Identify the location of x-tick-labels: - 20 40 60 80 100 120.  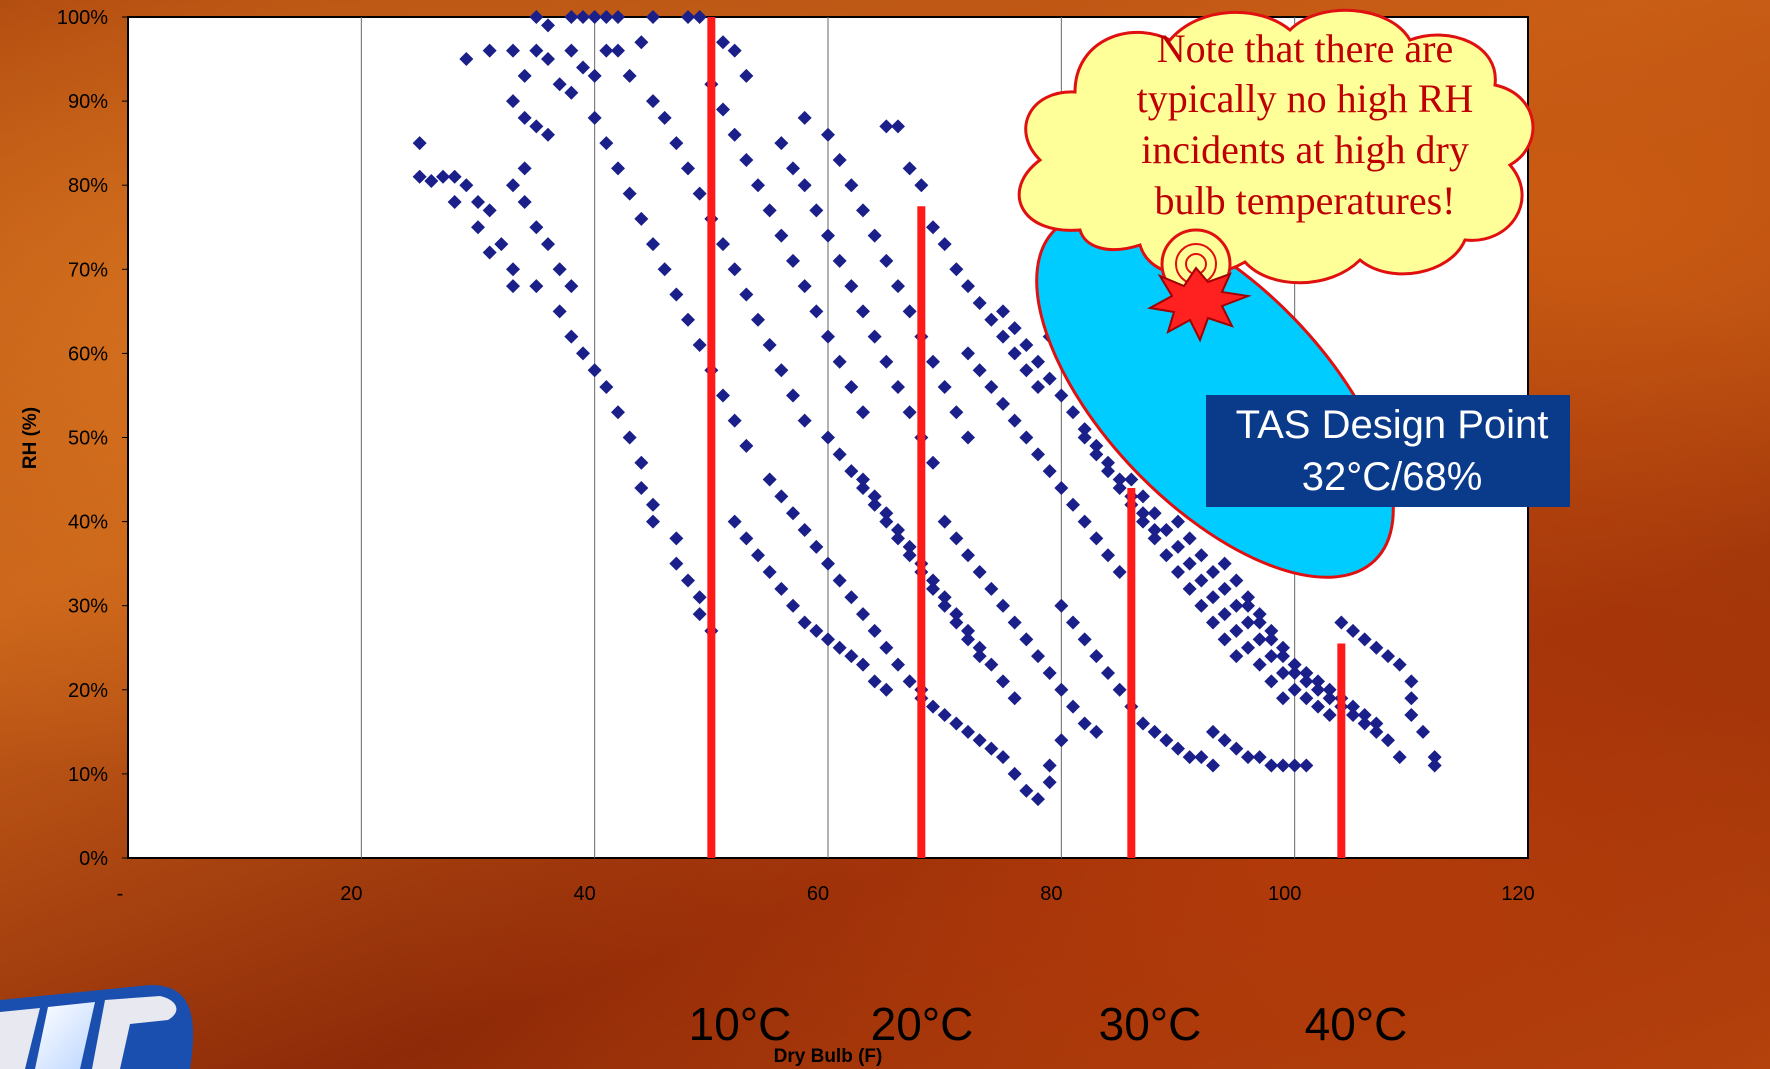
(826, 894).